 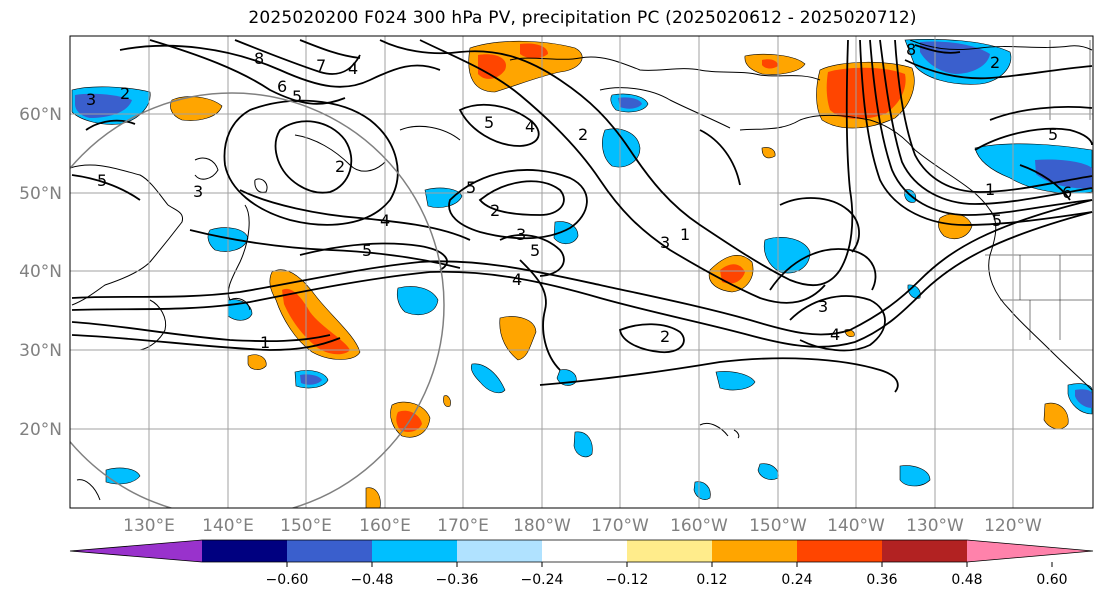 I want to click on colorbar-tick-label: 0.36, so click(x=881, y=580).